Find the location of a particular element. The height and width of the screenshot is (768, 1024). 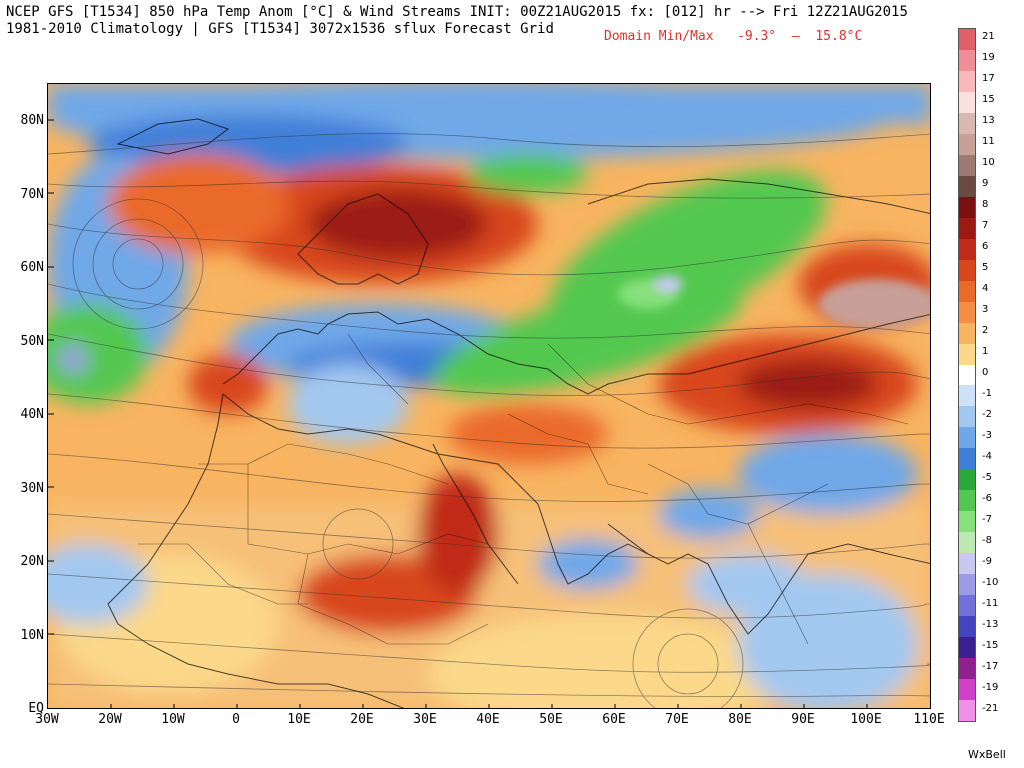

longitude-label: 110E is located at coordinates (929, 719).